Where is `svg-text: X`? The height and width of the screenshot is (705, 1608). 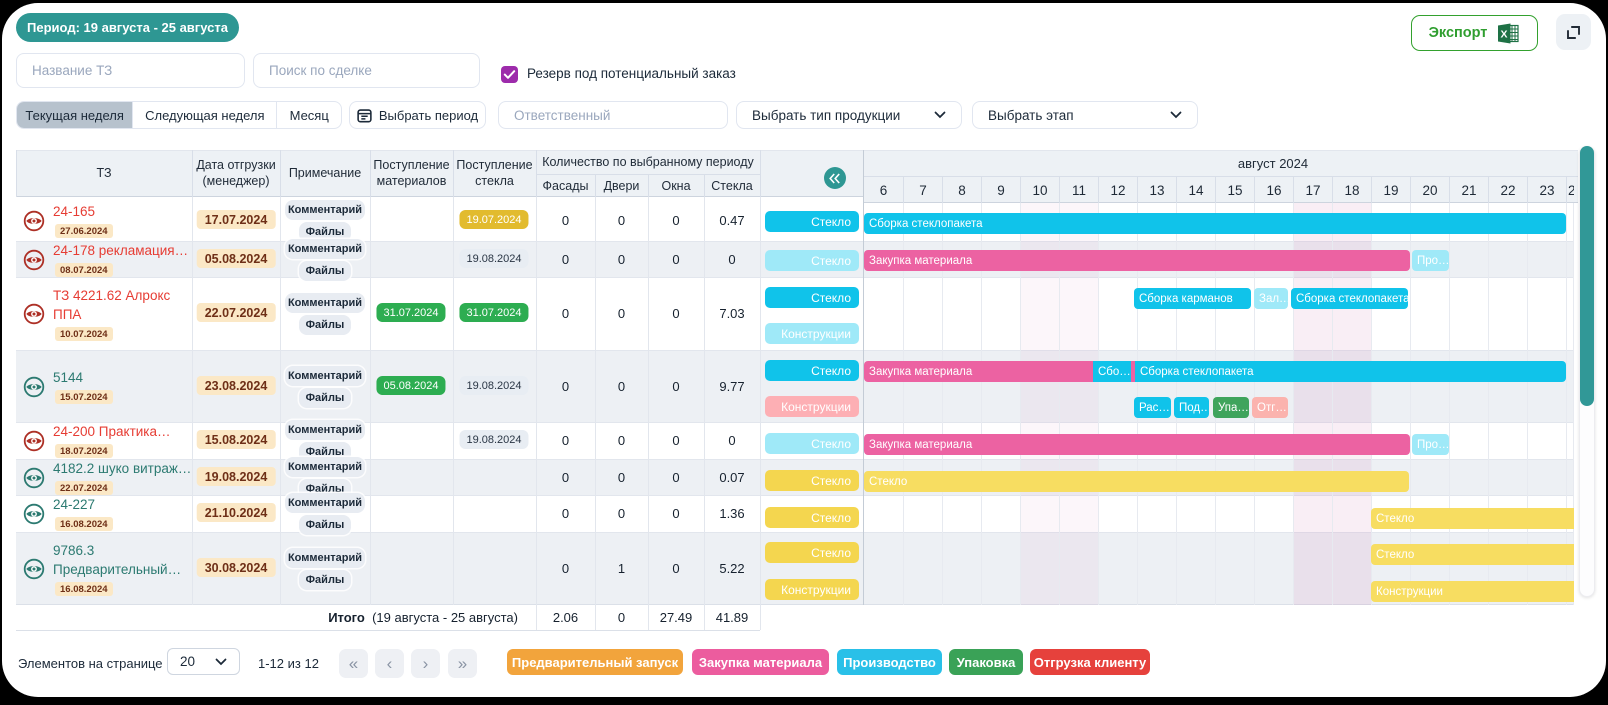 svg-text: X is located at coordinates (1504, 34).